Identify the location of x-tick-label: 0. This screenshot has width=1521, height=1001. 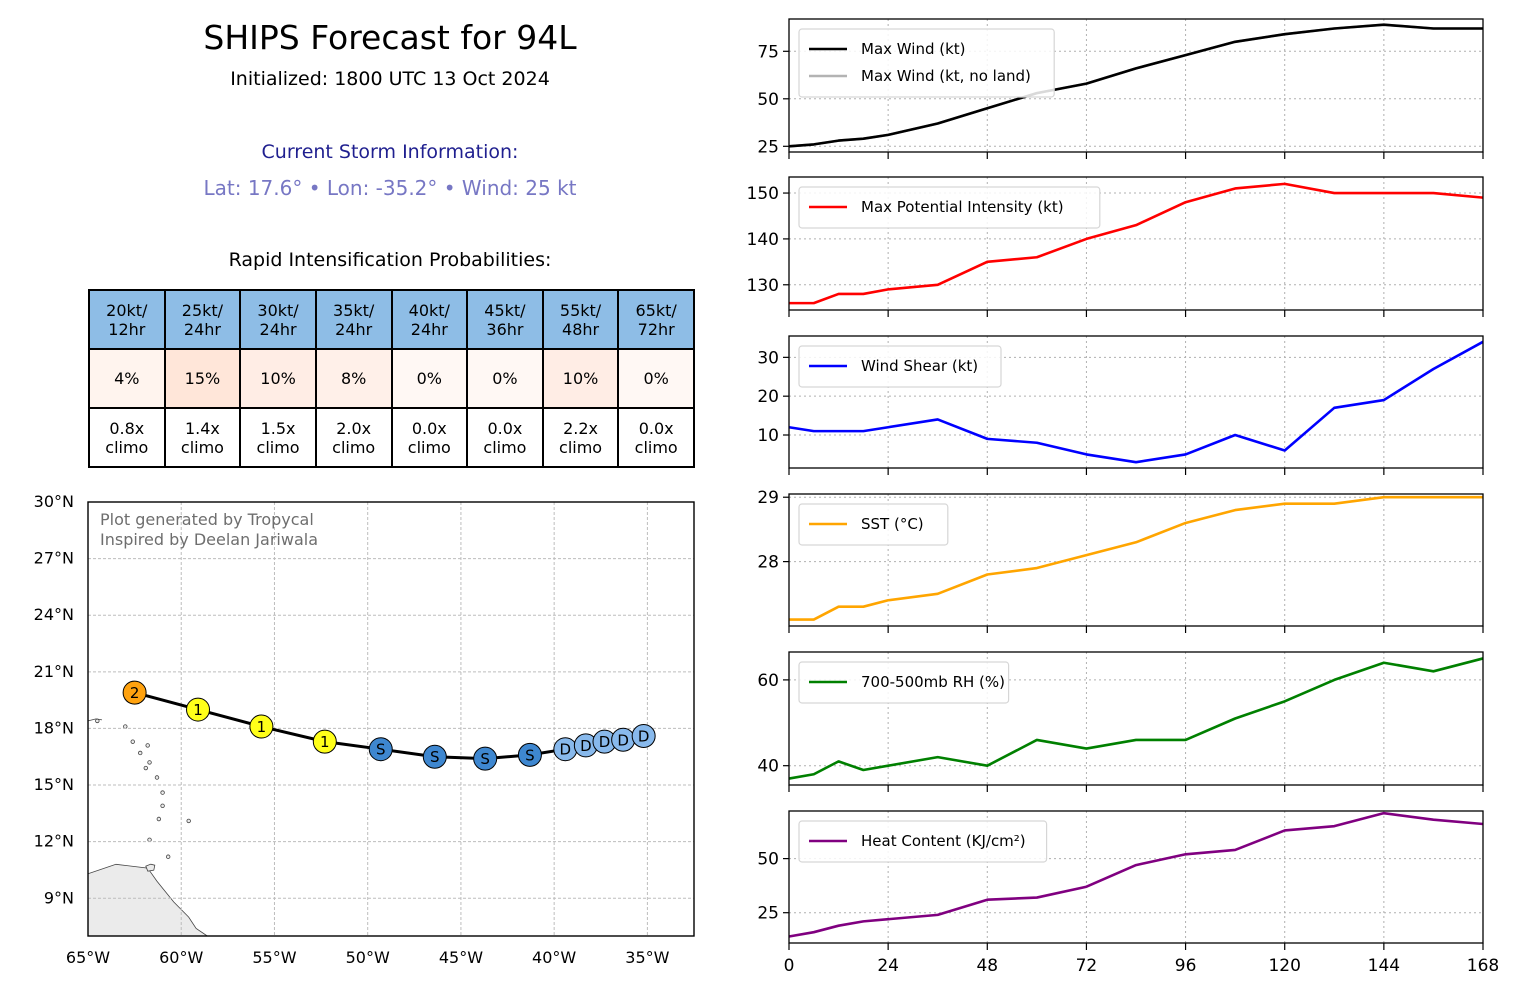
(789, 966).